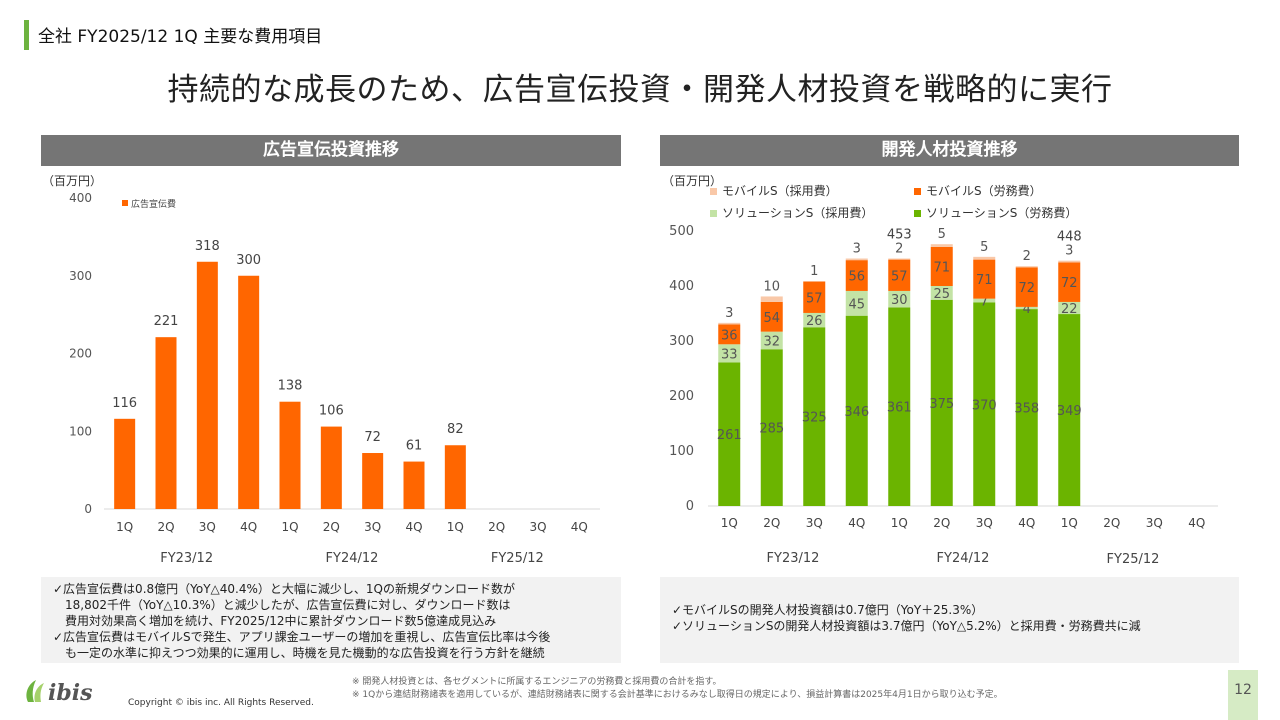 This screenshot has height=720, width=1280. I want to click on dev-bar-value-label: 33, so click(729, 354).